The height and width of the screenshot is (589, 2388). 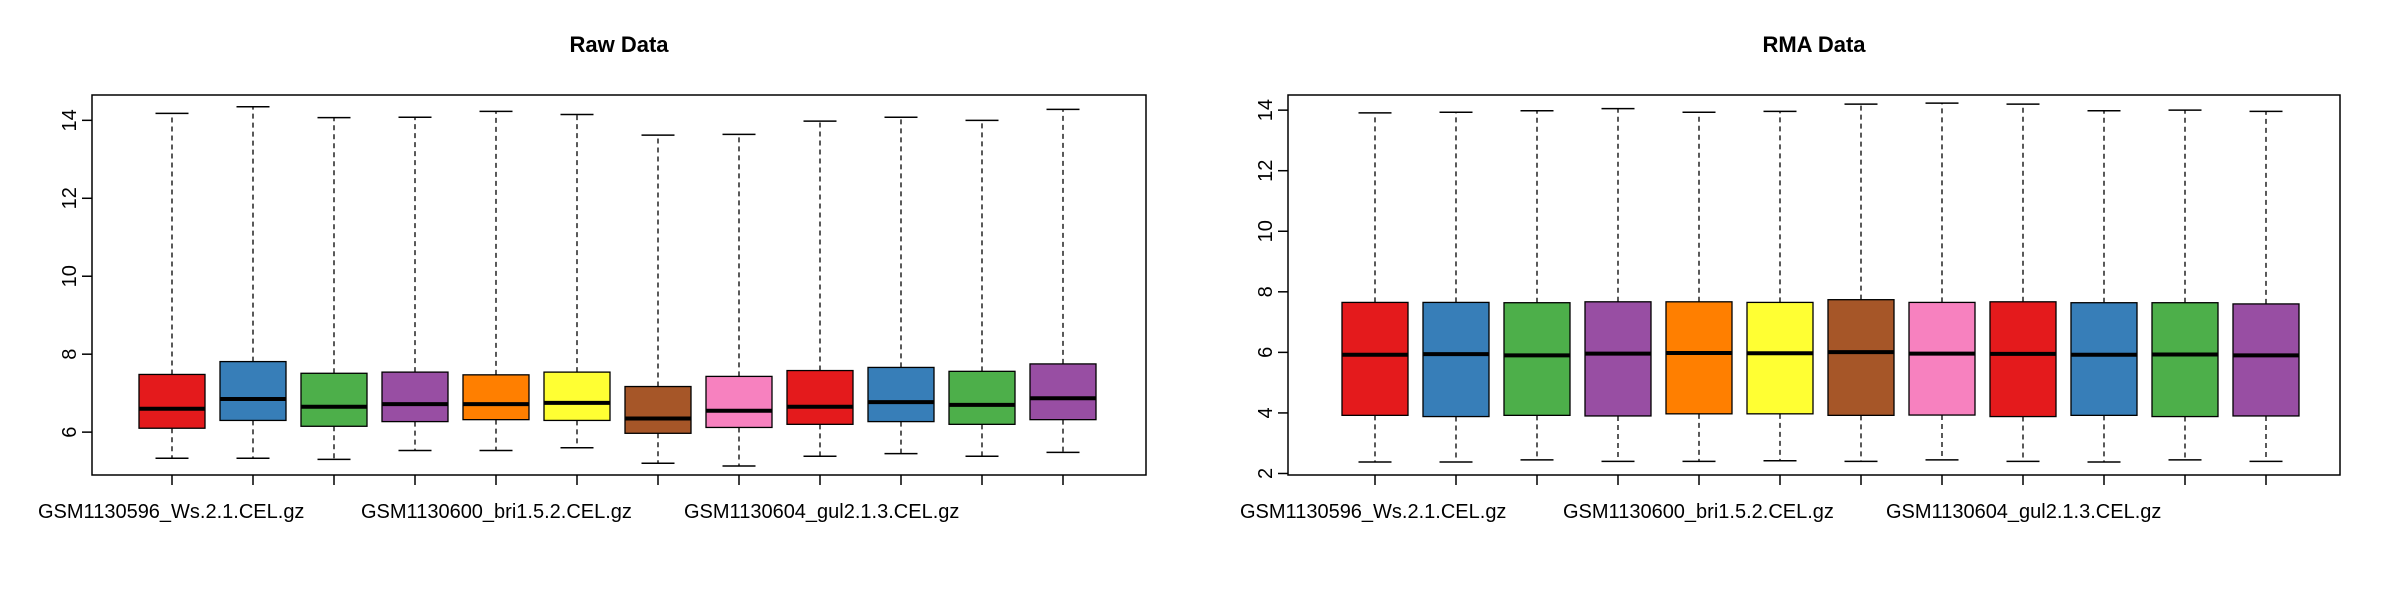 What do you see at coordinates (619, 44) in the screenshot?
I see `chart-title: Raw Data` at bounding box center [619, 44].